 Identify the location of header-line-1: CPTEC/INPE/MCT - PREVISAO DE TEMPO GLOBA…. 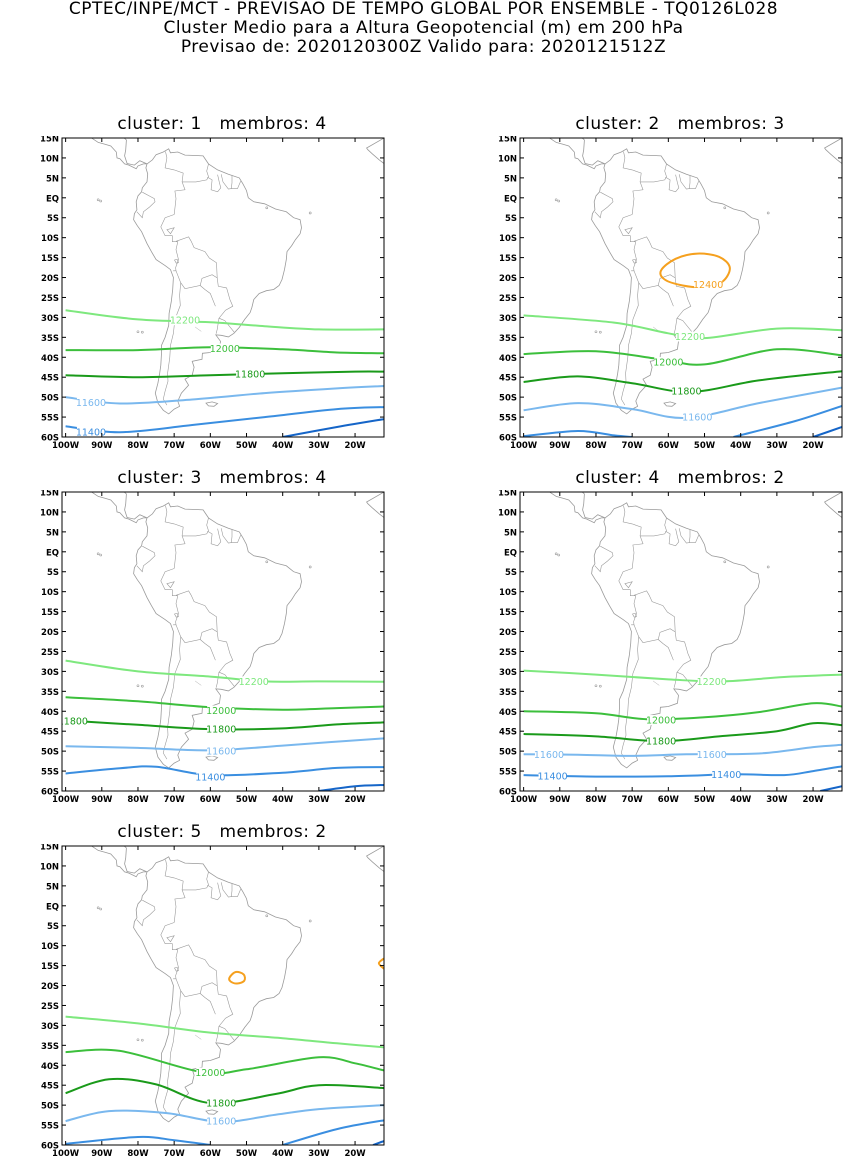
(423, 9).